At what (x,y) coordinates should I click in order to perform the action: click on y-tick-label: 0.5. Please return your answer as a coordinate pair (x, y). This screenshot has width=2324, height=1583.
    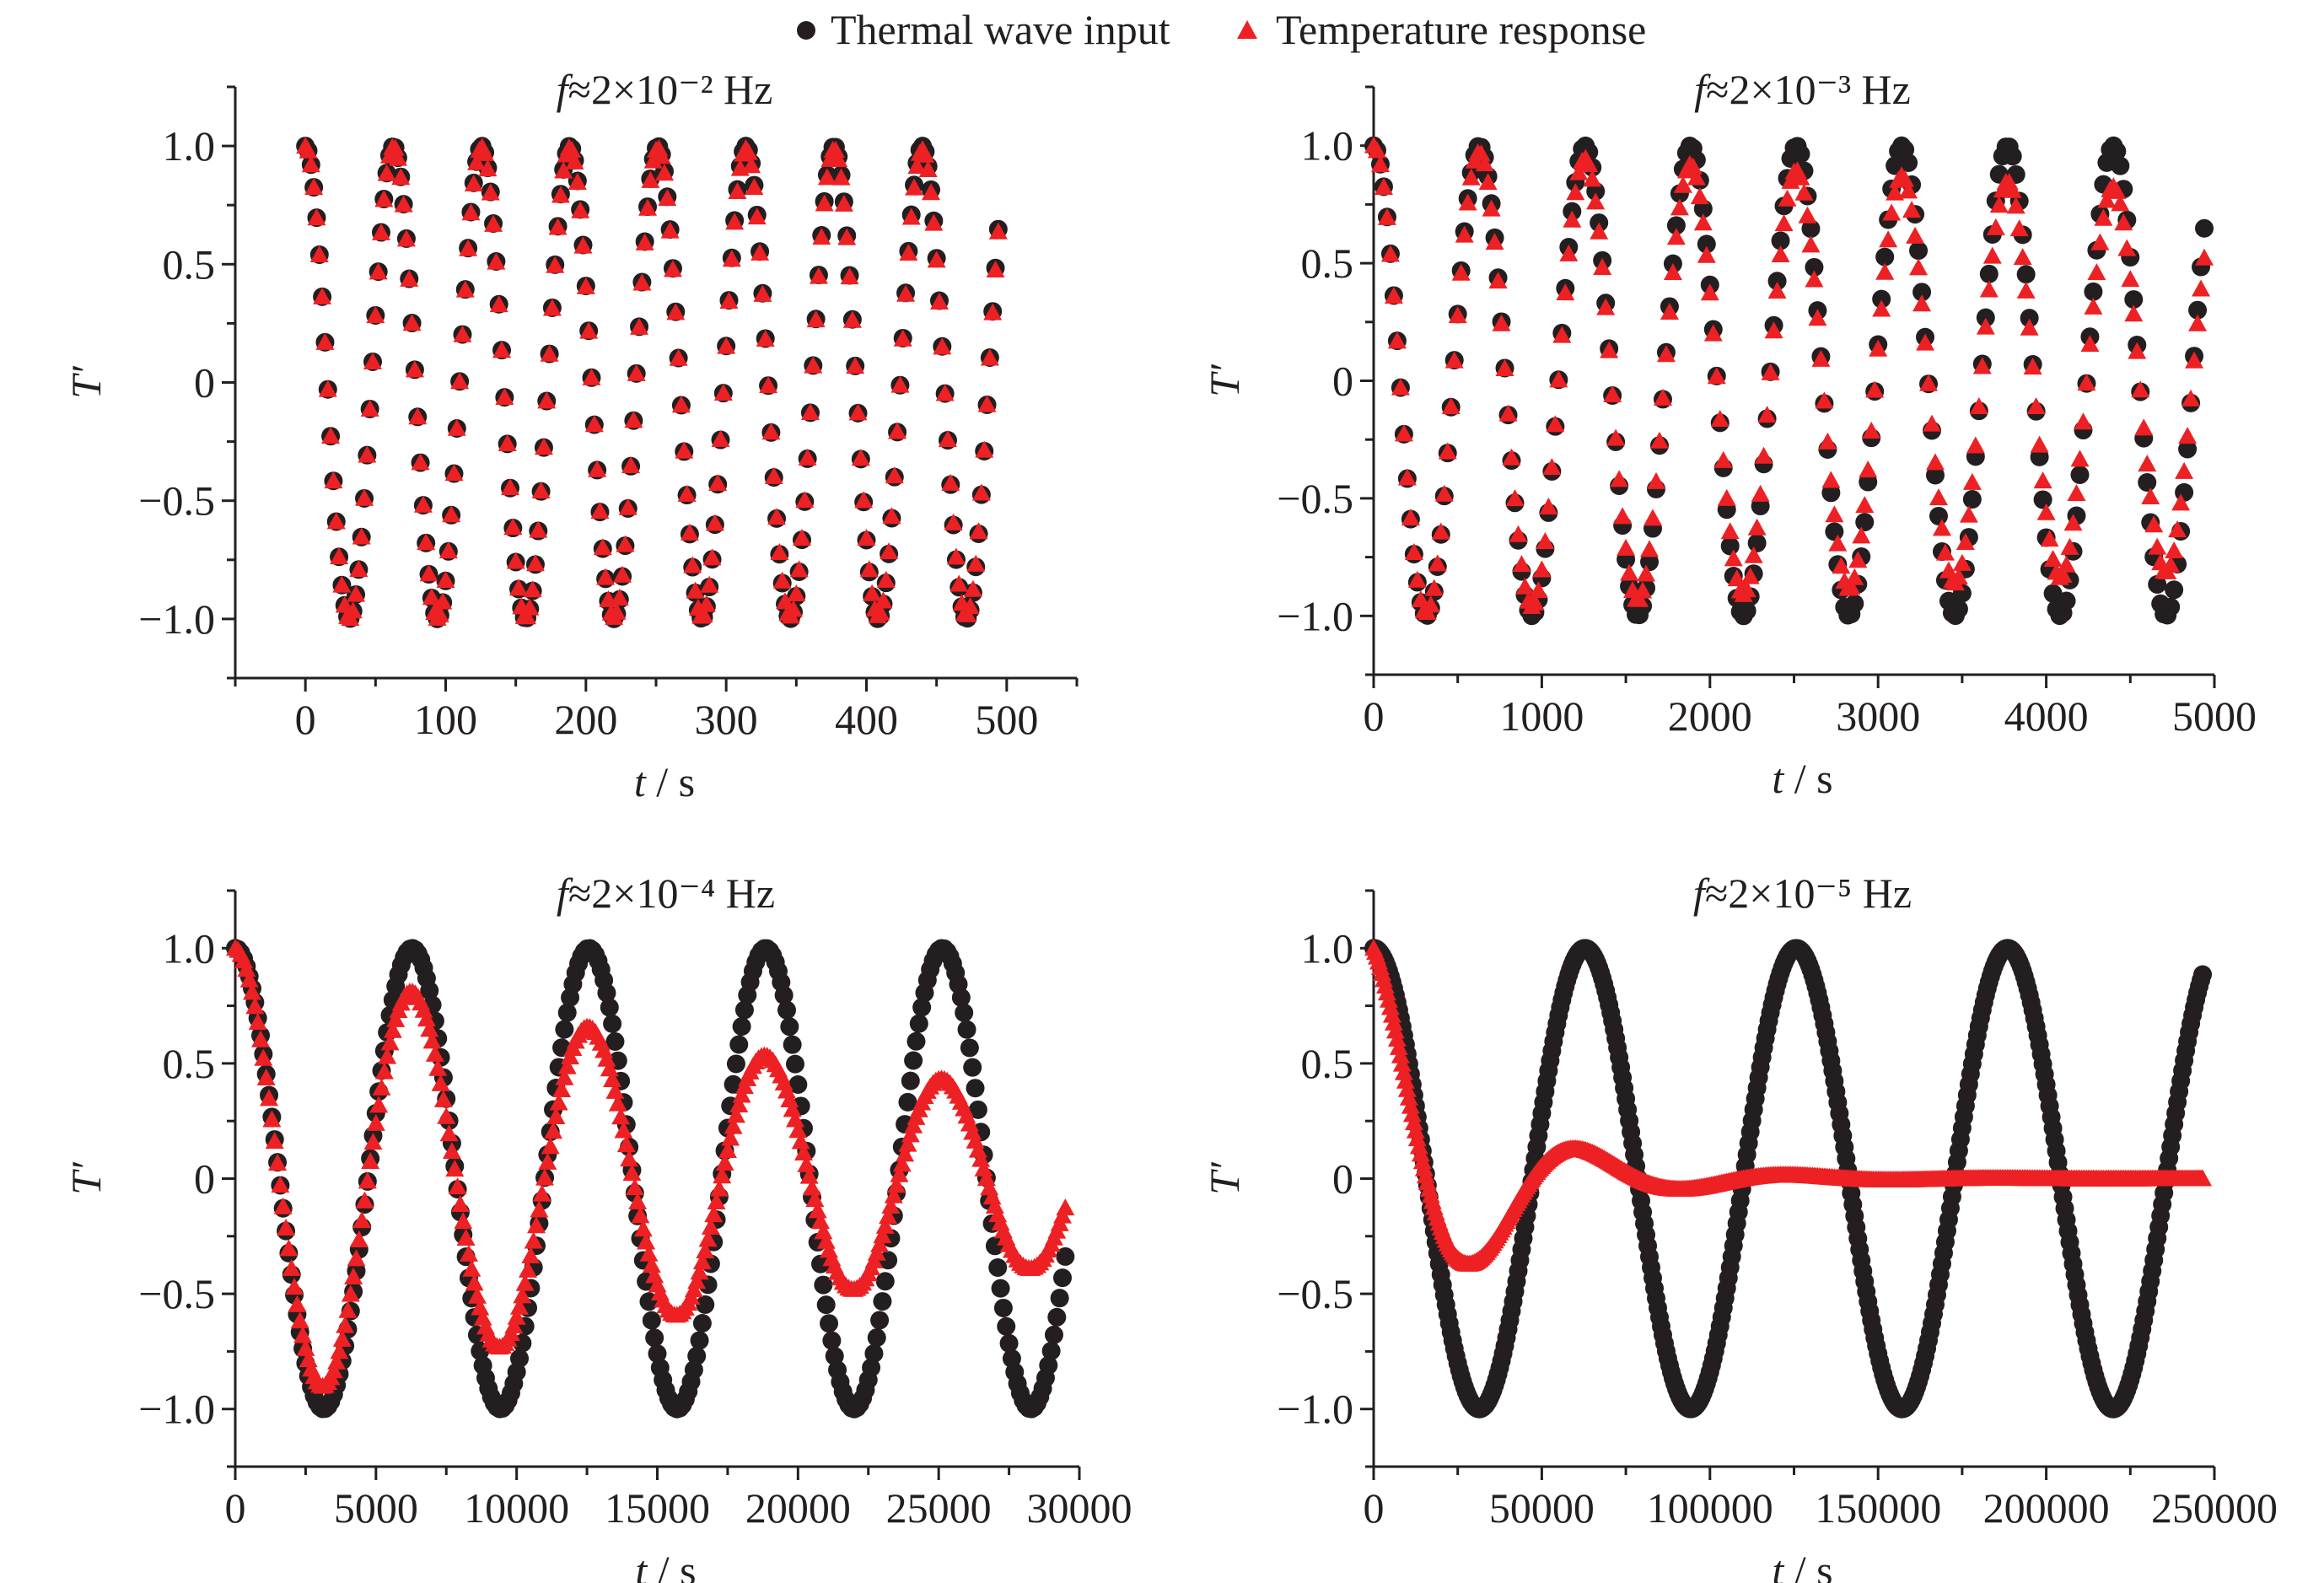
    Looking at the image, I should click on (1327, 1063).